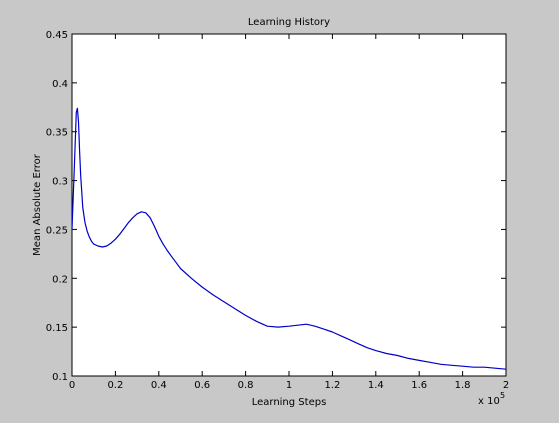 Image resolution: width=559 pixels, height=423 pixels. Describe the element at coordinates (506, 385) in the screenshot. I see `x-tick-label: 2` at that location.